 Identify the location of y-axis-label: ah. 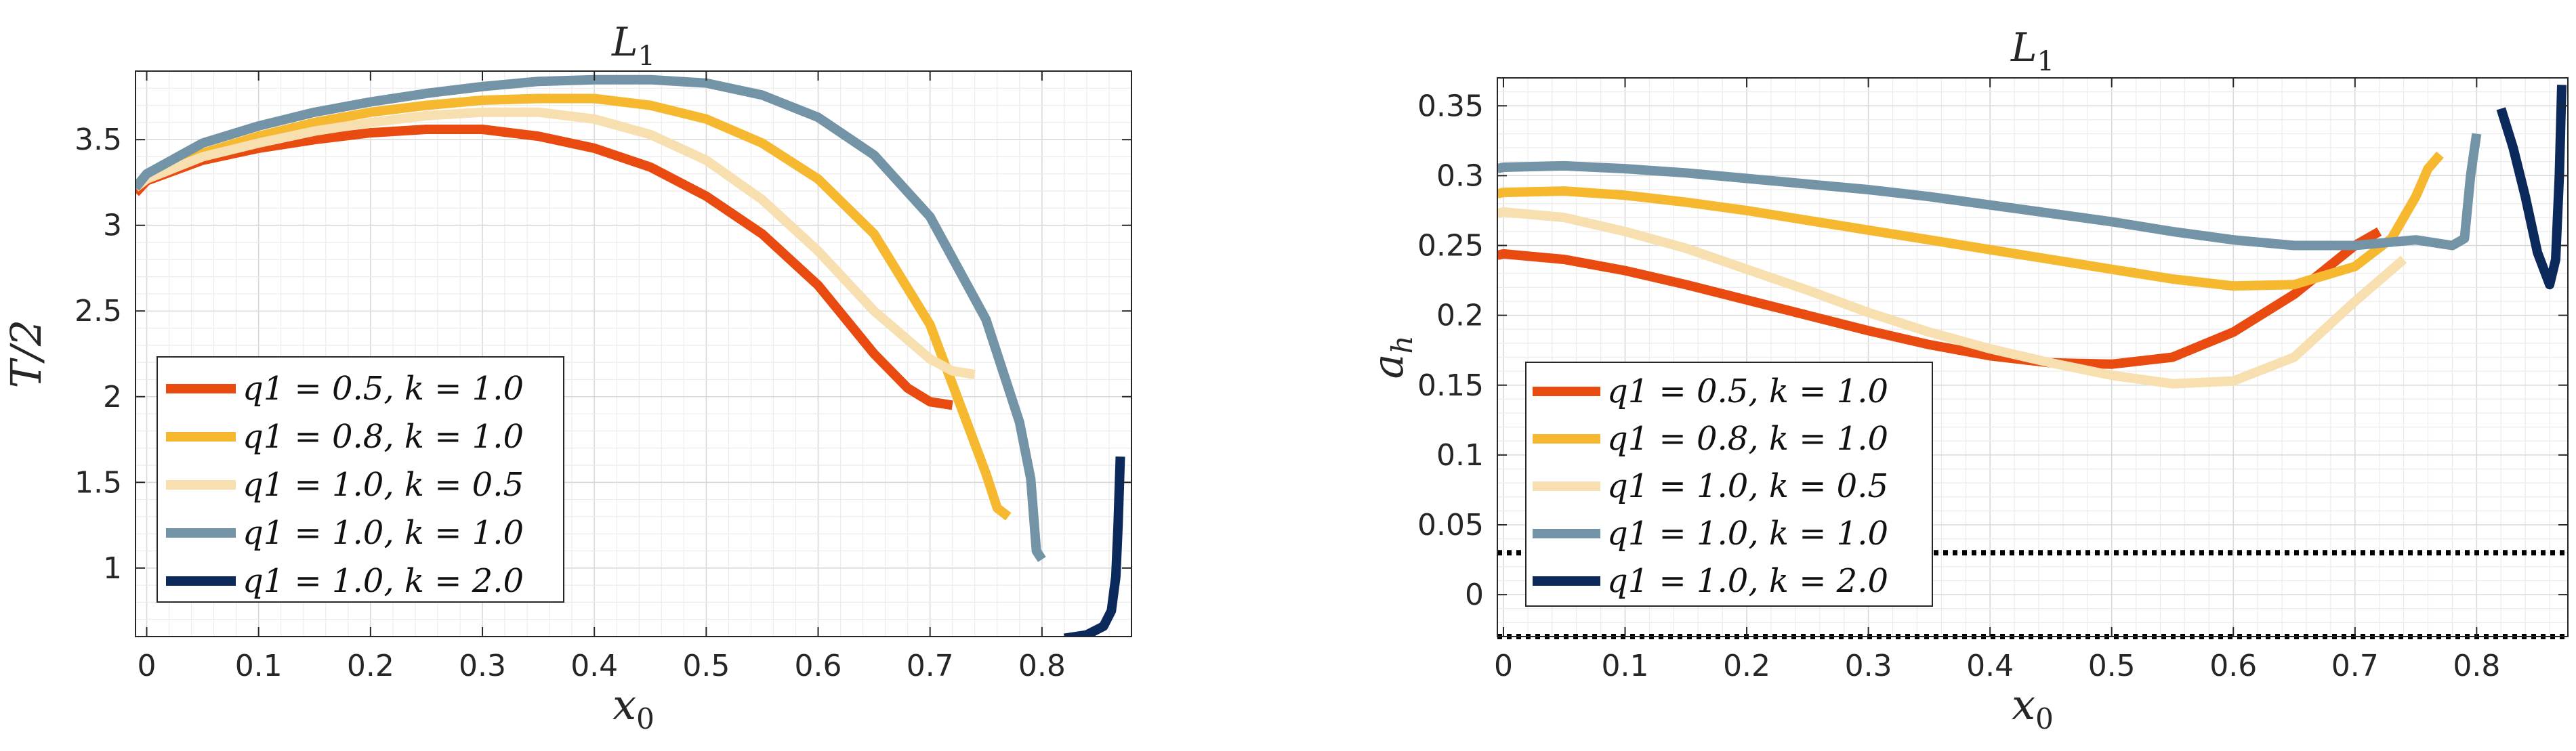
(1391, 357).